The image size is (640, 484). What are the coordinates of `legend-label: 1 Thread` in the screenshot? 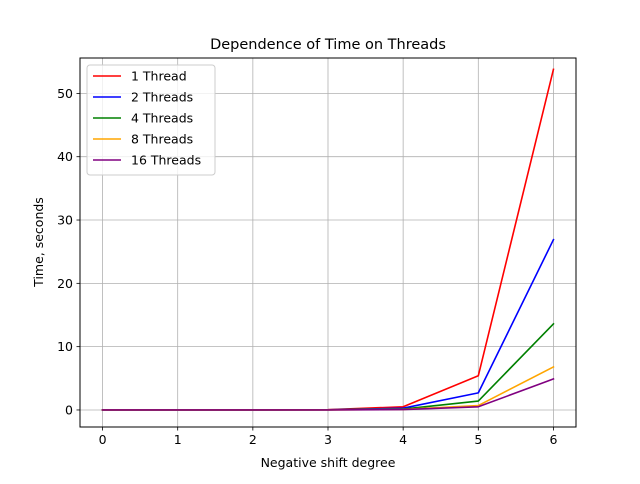 It's located at (159, 76).